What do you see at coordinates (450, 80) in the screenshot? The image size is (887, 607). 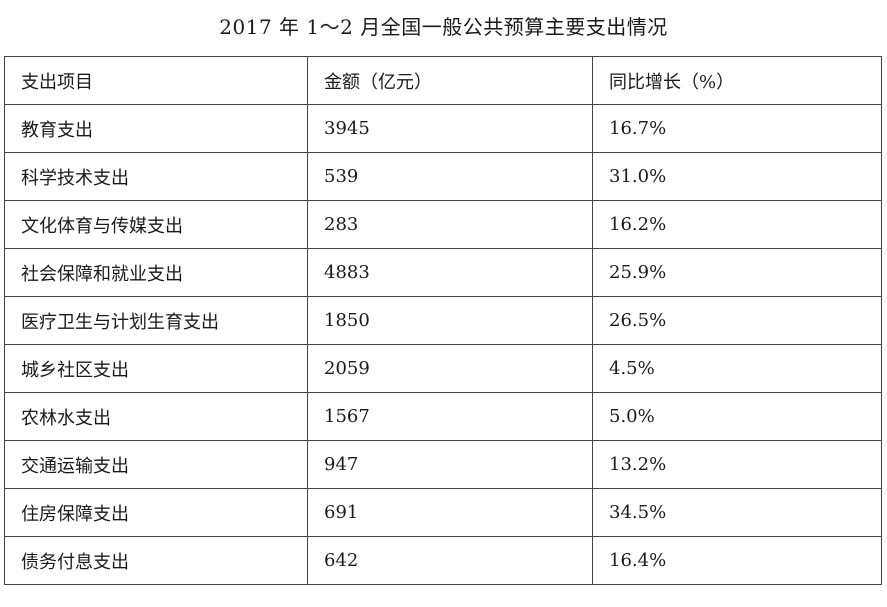 I see `column-header-amount: 金额（亿元）` at bounding box center [450, 80].